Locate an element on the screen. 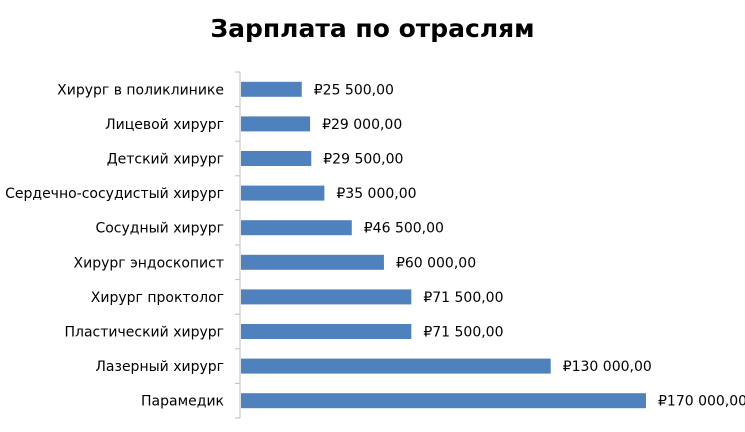 Image resolution: width=745 pixels, height=432 pixels. category-label: Лицевой хирург is located at coordinates (164, 125).